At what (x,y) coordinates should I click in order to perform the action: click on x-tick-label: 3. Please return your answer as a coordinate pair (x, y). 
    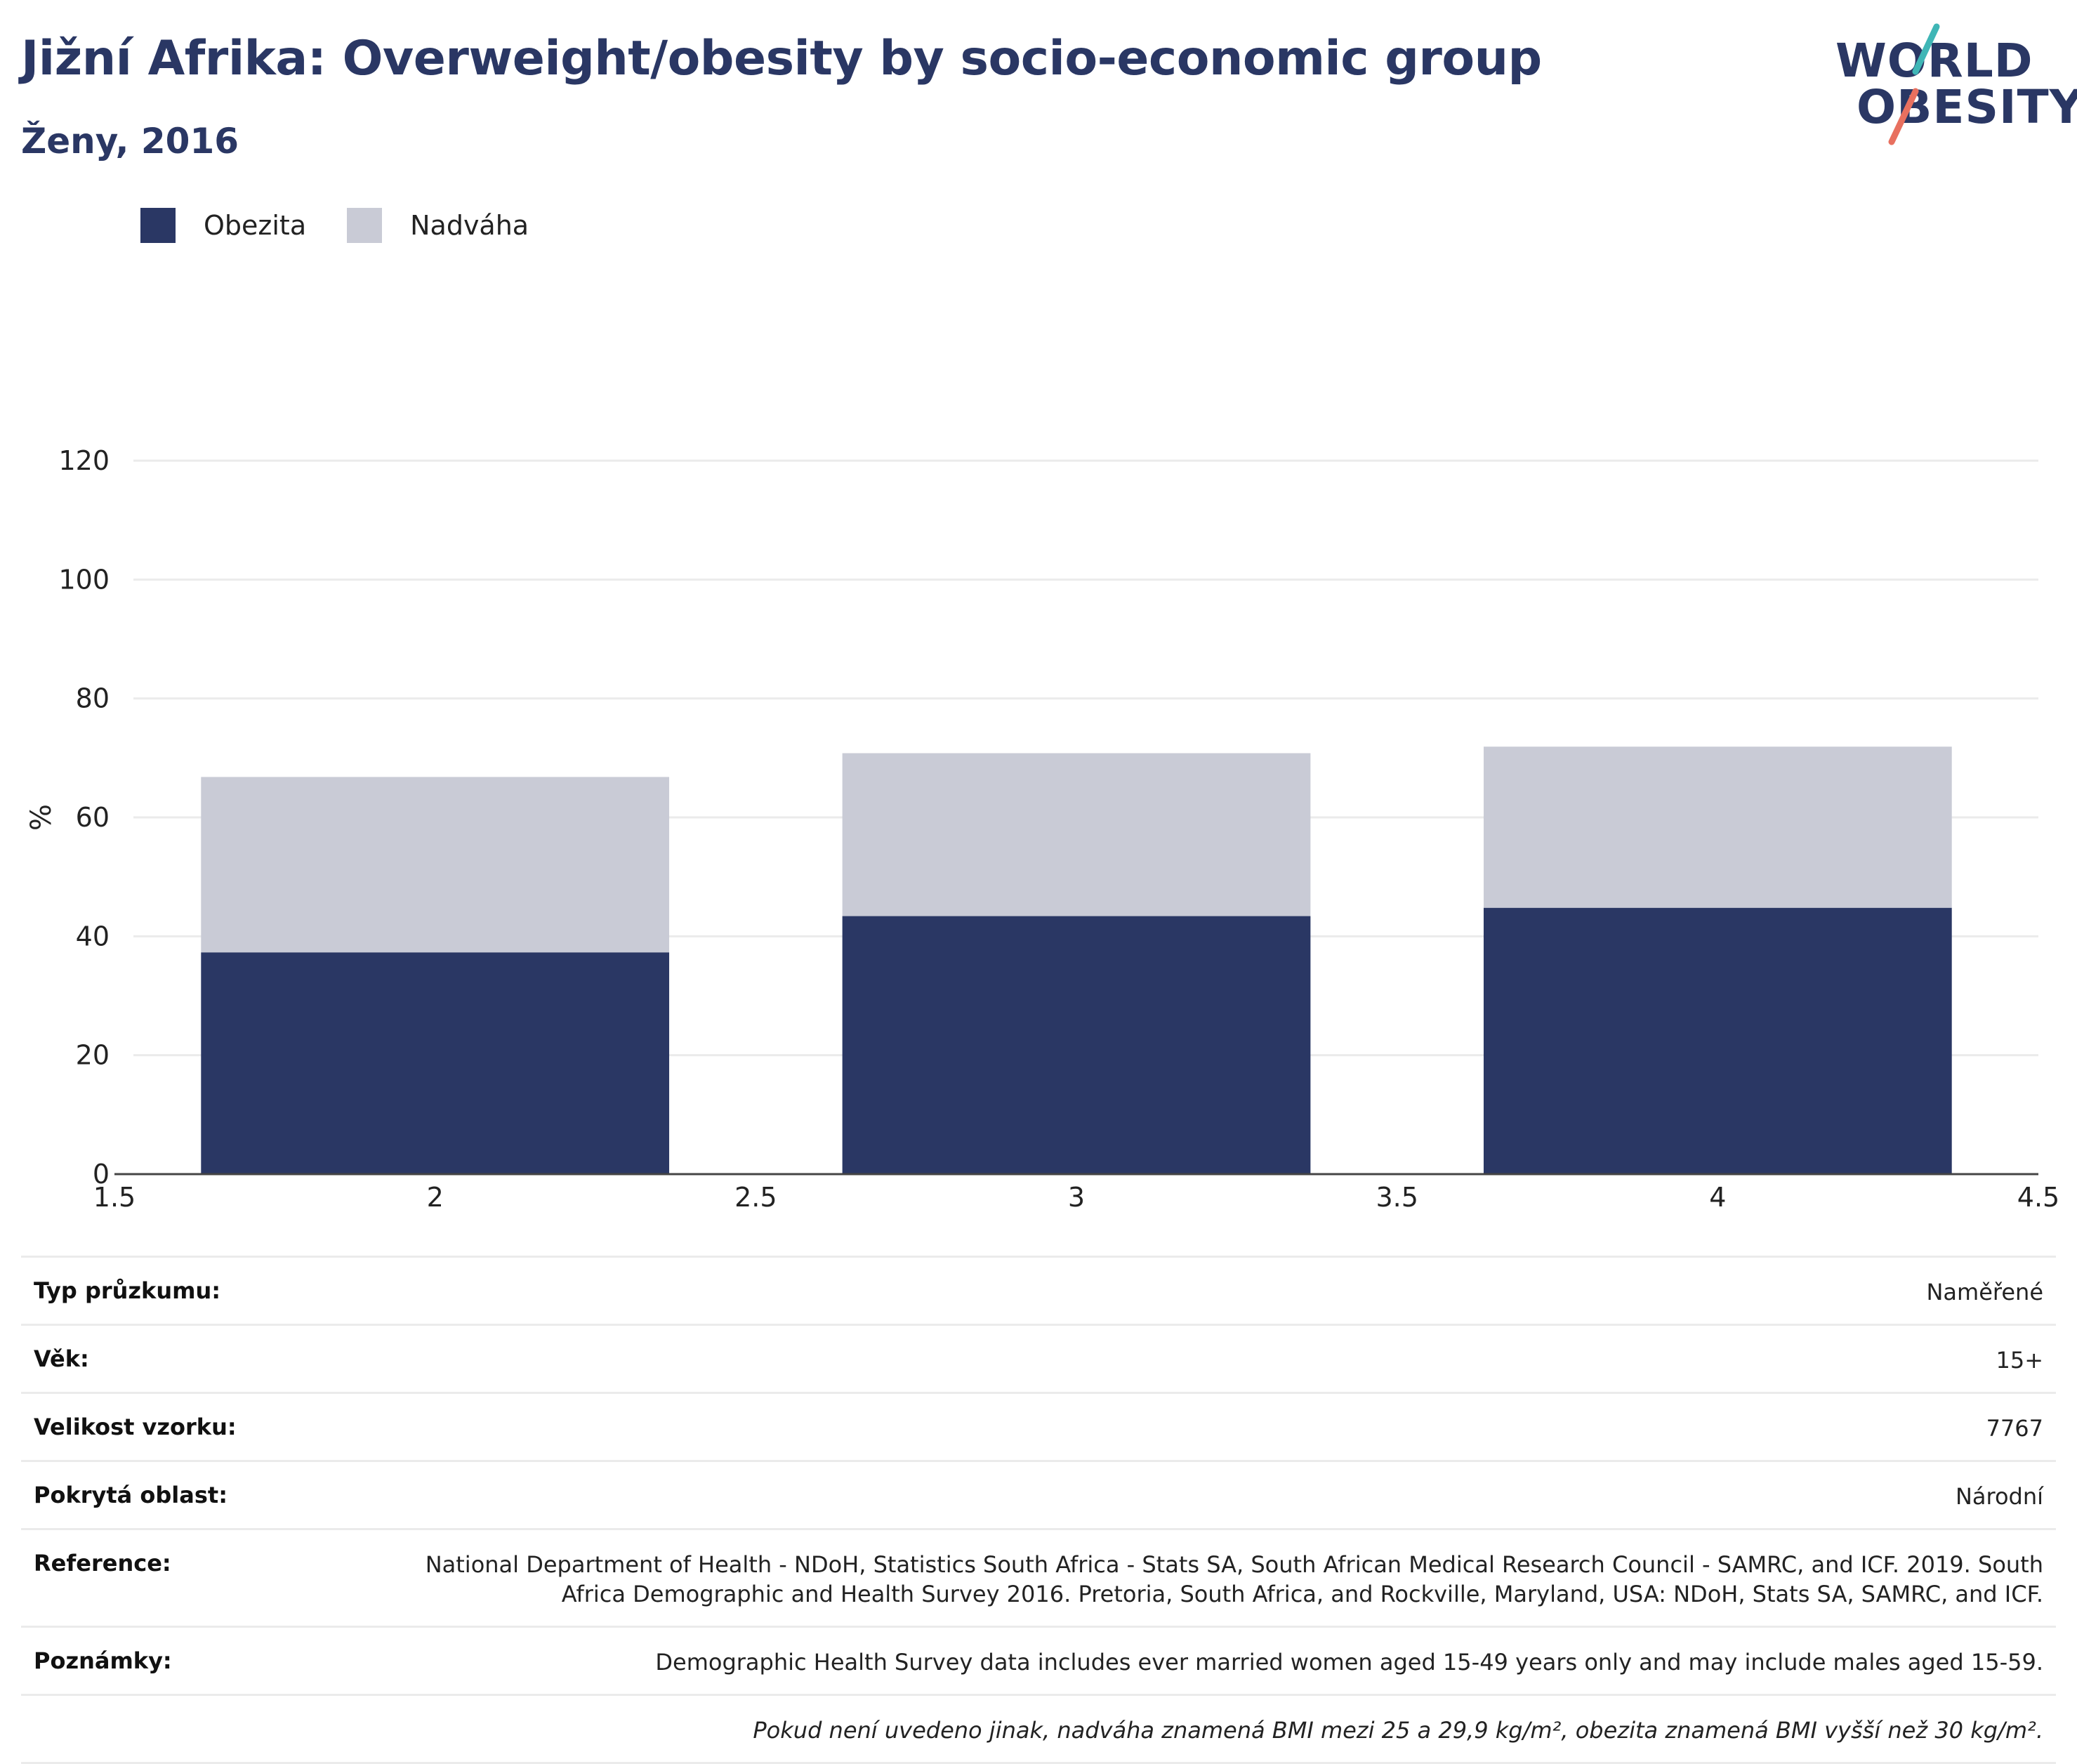
    Looking at the image, I should click on (1076, 1197).